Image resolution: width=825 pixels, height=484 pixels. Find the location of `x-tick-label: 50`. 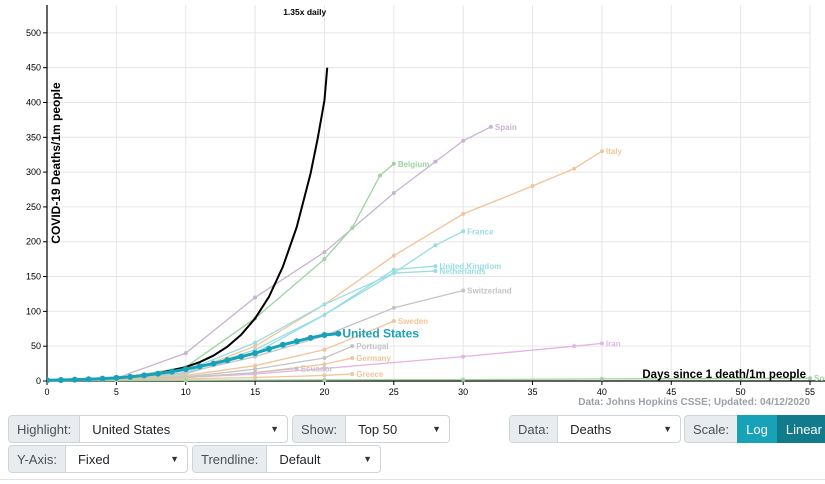

x-tick-label: 50 is located at coordinates (741, 392).